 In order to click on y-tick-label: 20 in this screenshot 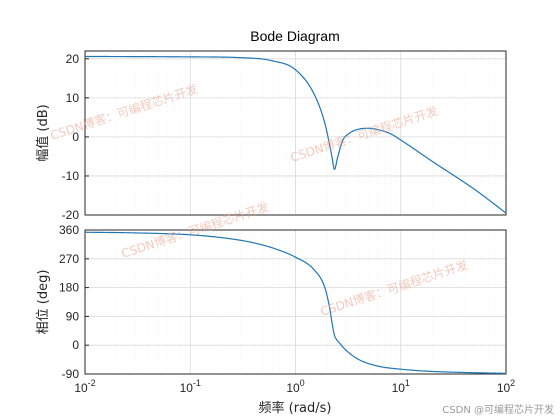, I will do `click(73, 59)`.